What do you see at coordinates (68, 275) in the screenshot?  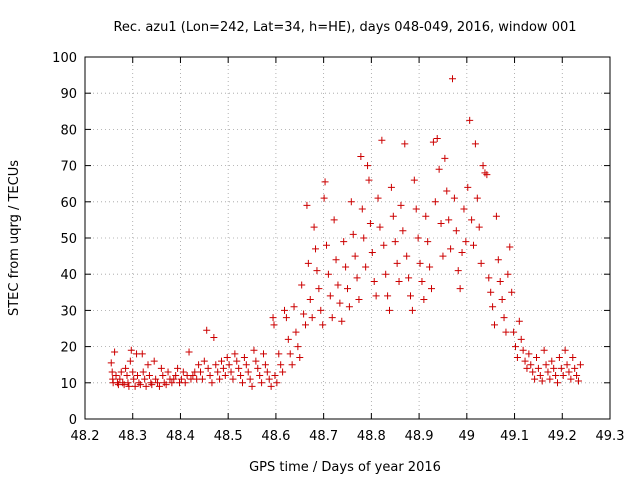 I see `y-tick-label: 40` at bounding box center [68, 275].